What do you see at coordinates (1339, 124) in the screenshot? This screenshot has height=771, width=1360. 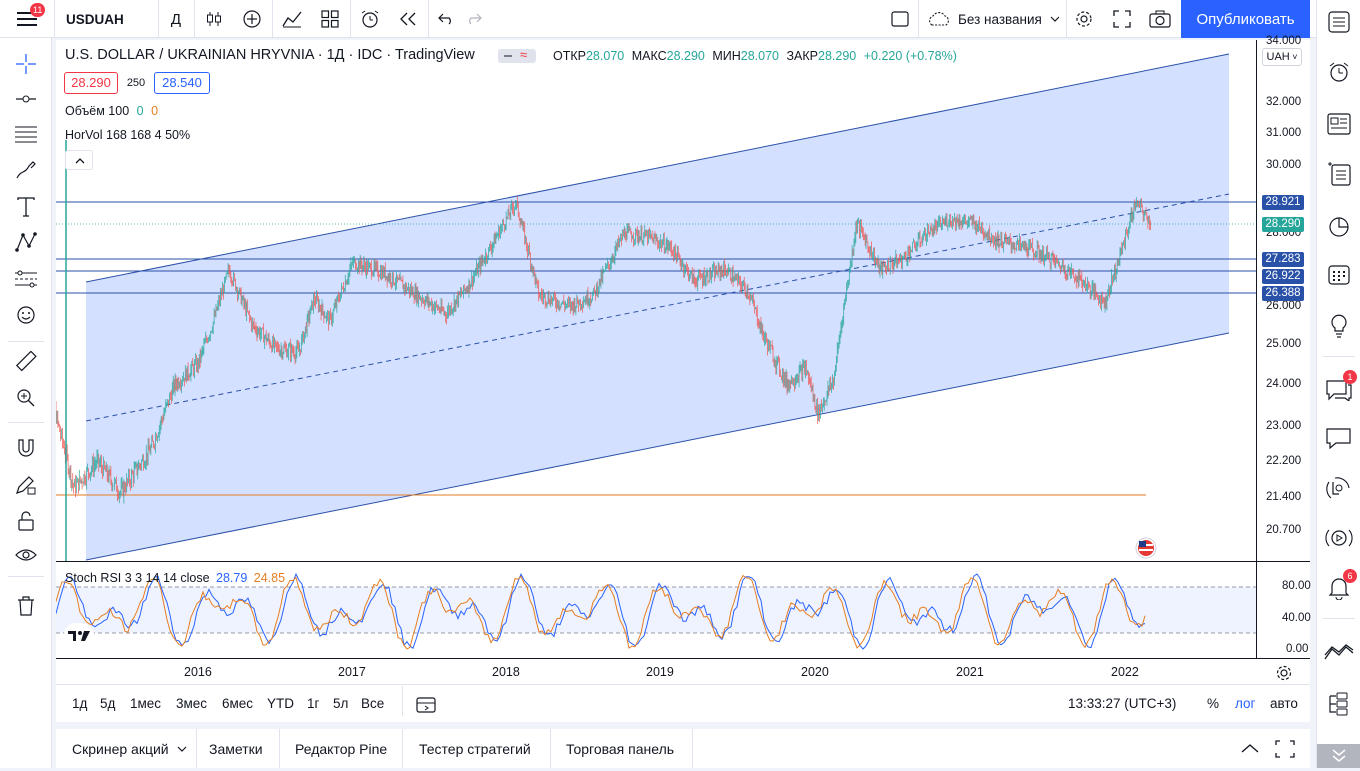 I see `news-button` at bounding box center [1339, 124].